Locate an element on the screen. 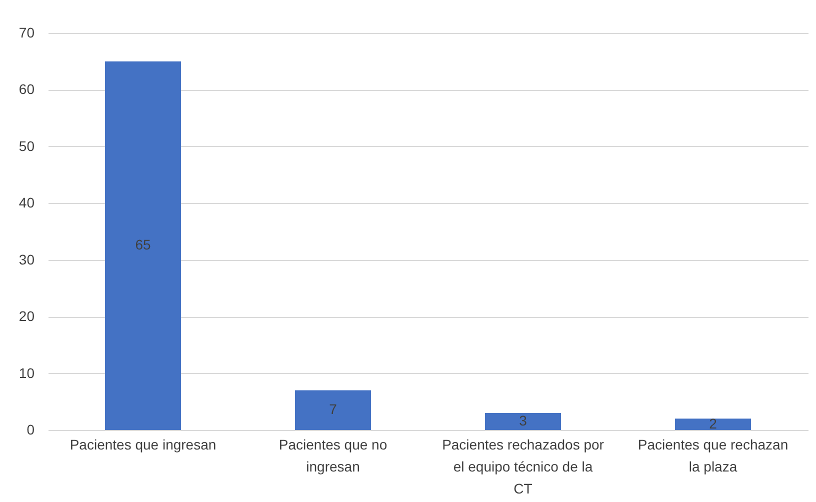 The height and width of the screenshot is (502, 816). y-tick-label: 0 is located at coordinates (30, 430).